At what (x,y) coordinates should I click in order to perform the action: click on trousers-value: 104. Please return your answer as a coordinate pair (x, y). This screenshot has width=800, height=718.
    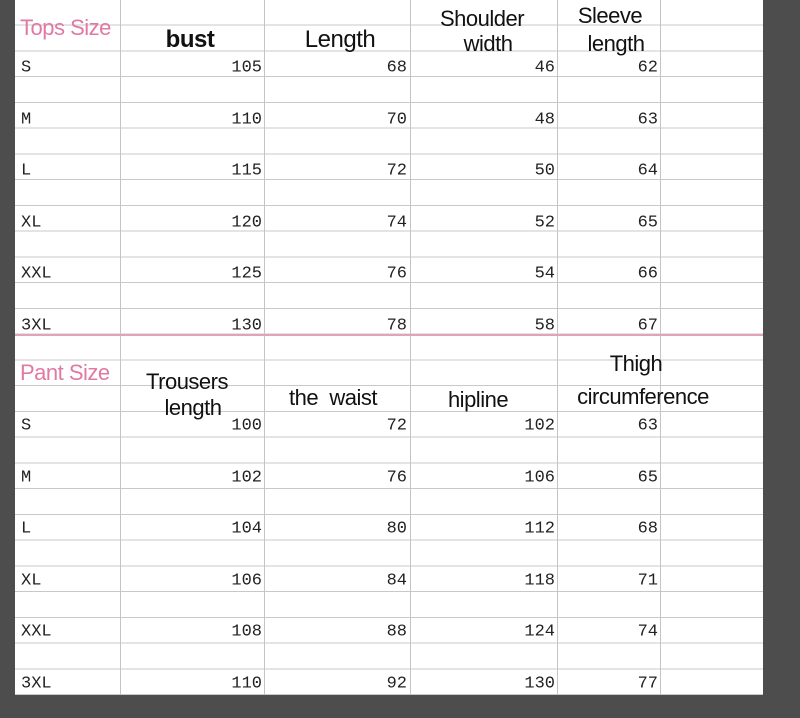
    Looking at the image, I should click on (246, 529).